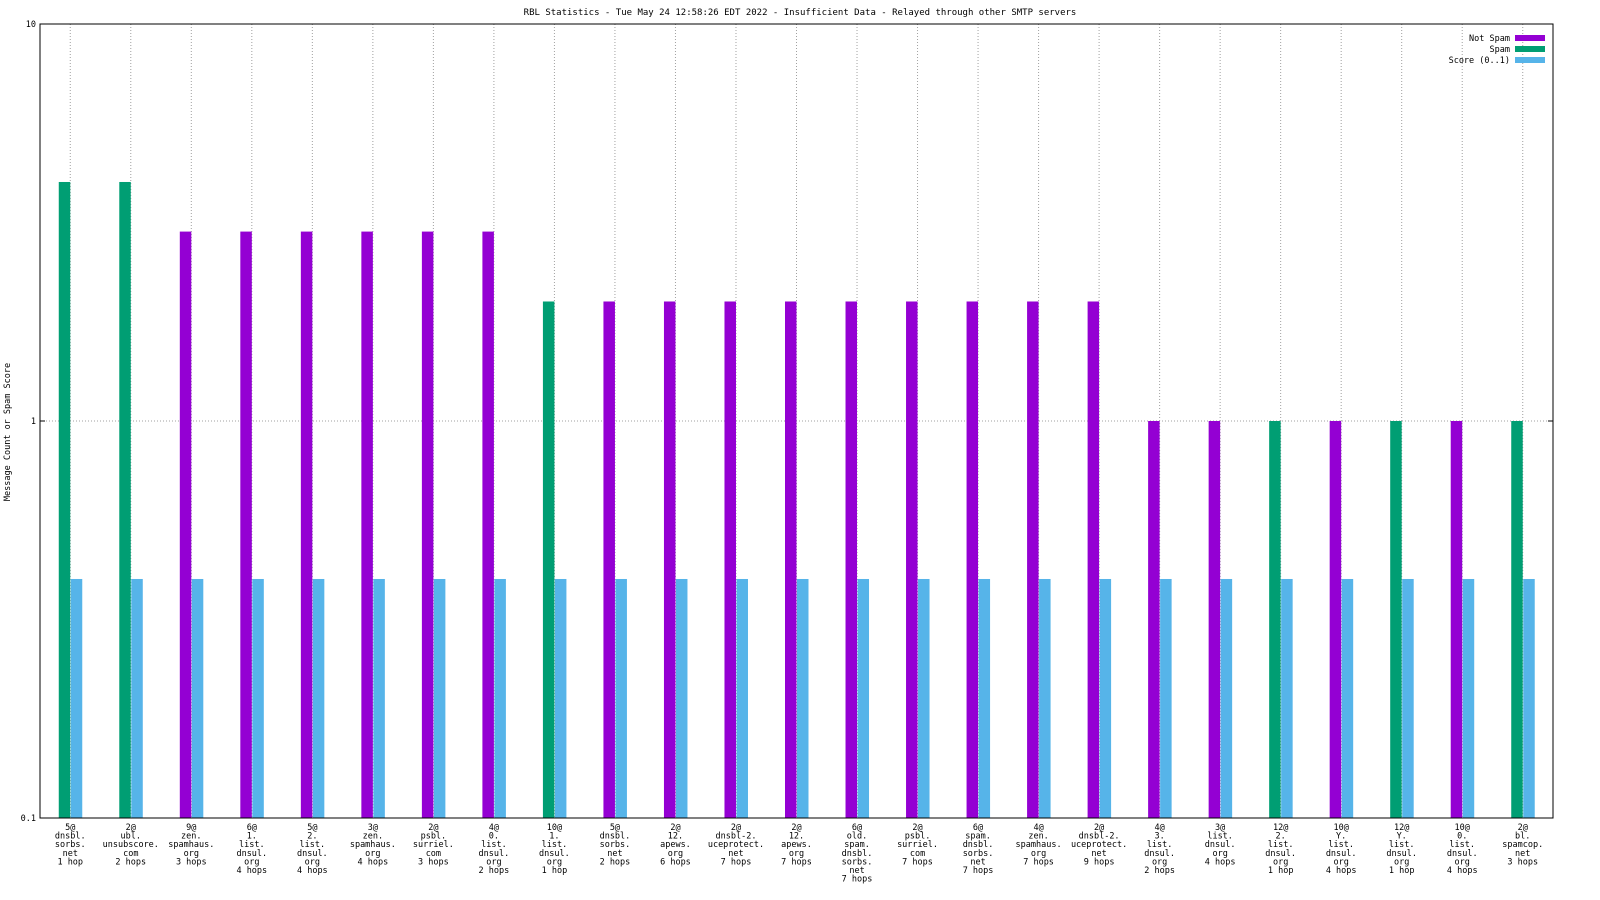 This screenshot has height=900, width=1600. Describe the element at coordinates (251, 849) in the screenshot. I see `x-tick-label: 6@ 1. list. dnsul. org 4 hops` at that location.